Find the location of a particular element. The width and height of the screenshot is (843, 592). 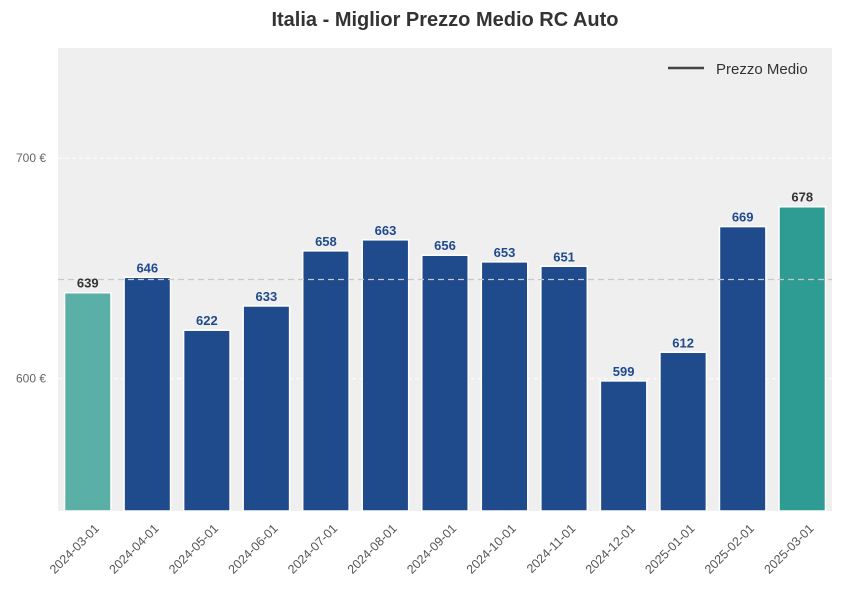

x-tick-label: 2024-11-01 is located at coordinates (551, 548).